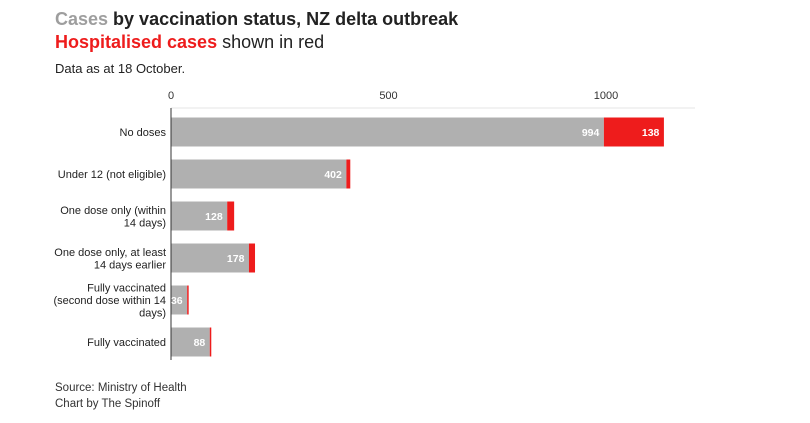 This screenshot has width=810, height=423. I want to click on category-label: One dose only (within 14 days), so click(113, 217).